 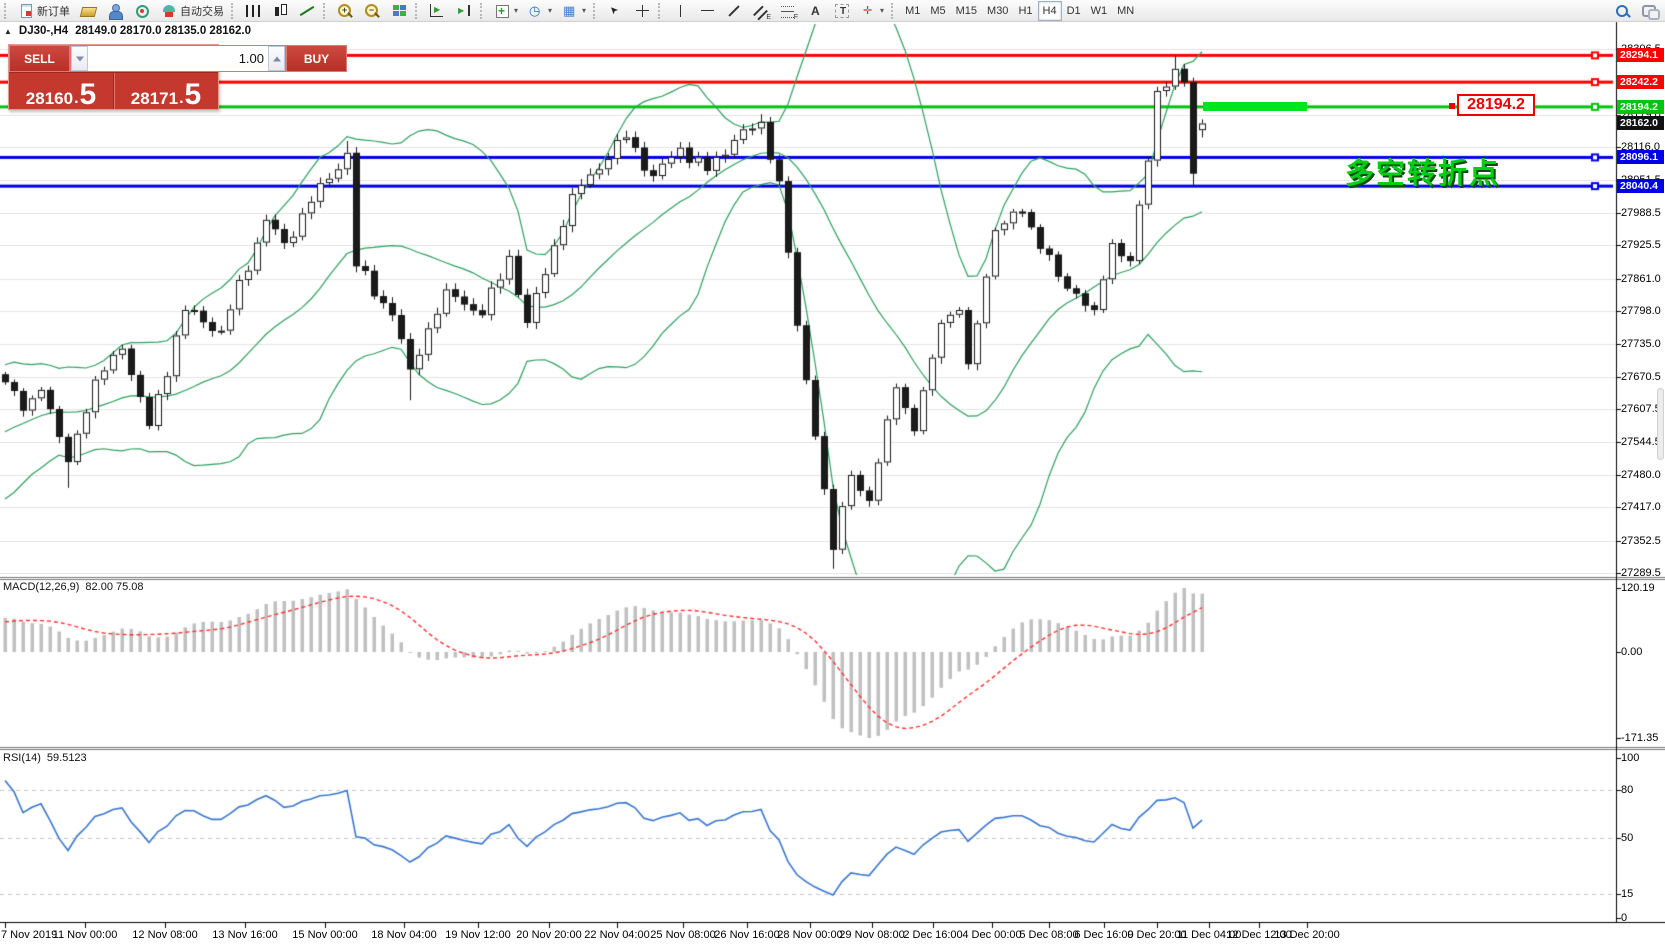 I want to click on search-button, so click(x=1622, y=11).